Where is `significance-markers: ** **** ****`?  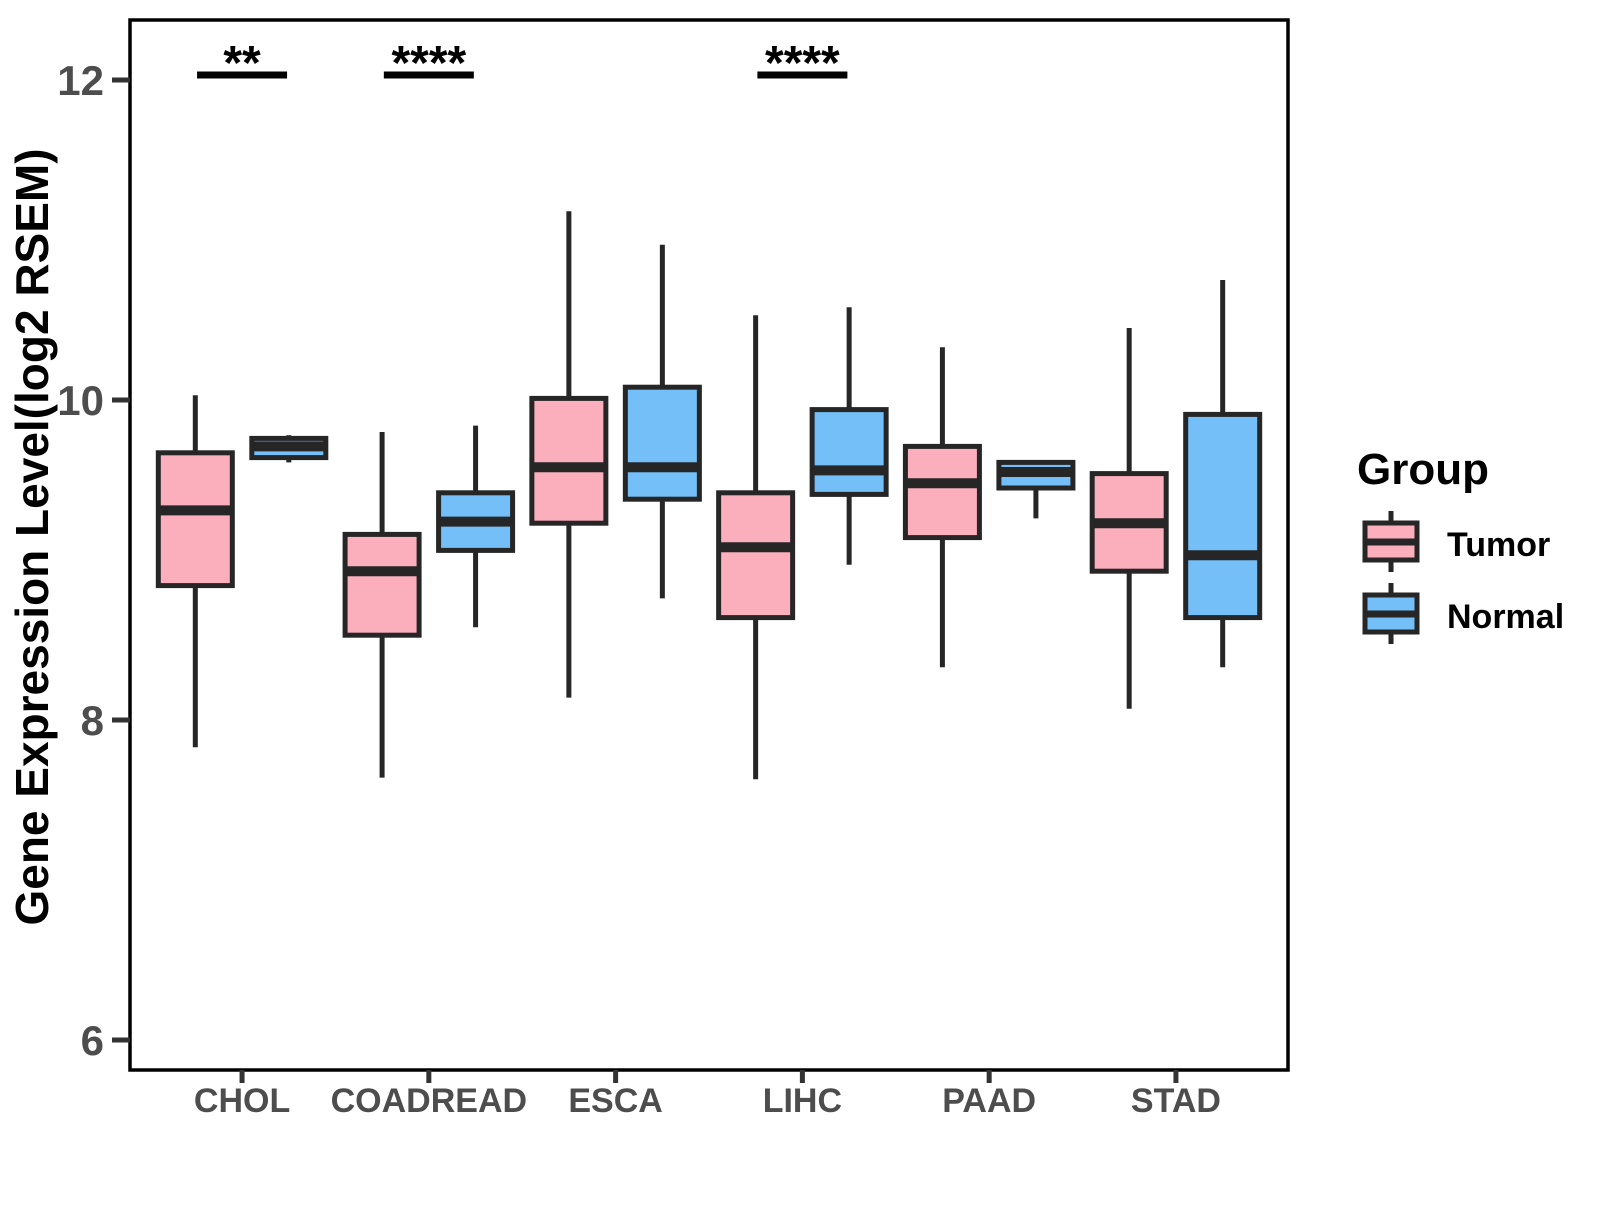
significance-markers: ** **** **** is located at coordinates (522, 63).